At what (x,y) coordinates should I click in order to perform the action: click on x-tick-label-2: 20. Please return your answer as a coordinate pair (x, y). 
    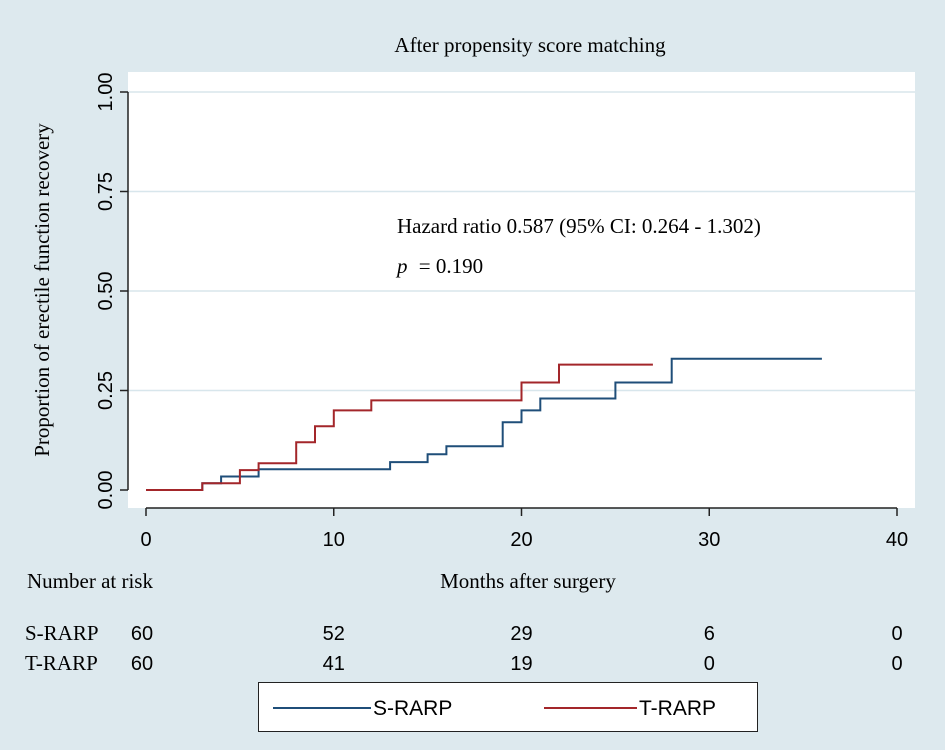
    Looking at the image, I should click on (521, 540).